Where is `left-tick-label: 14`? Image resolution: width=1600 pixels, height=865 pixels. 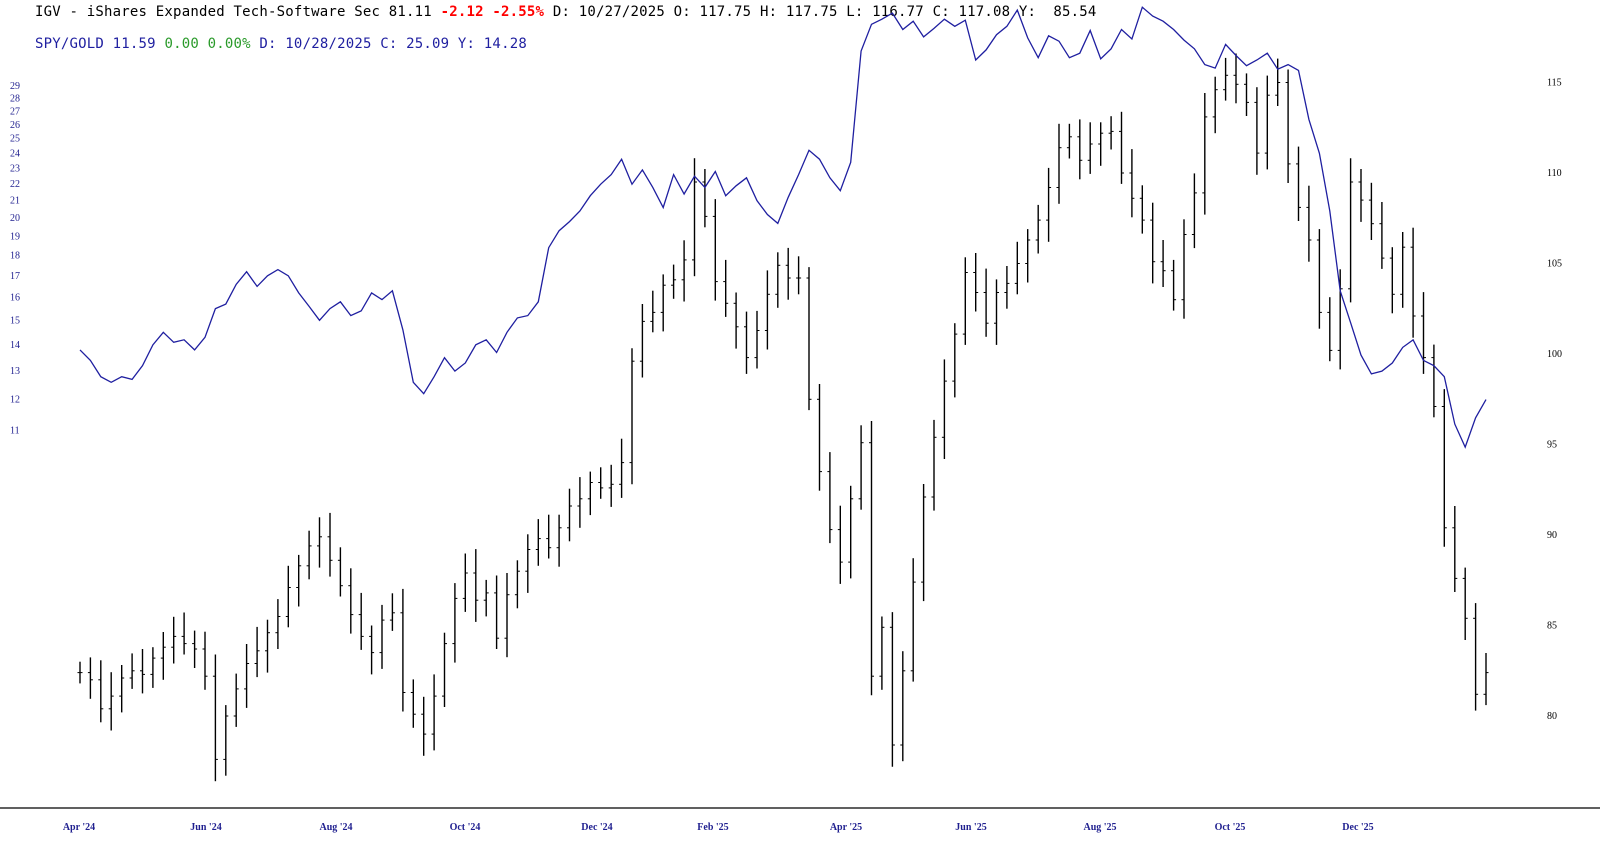 left-tick-label: 14 is located at coordinates (15, 345).